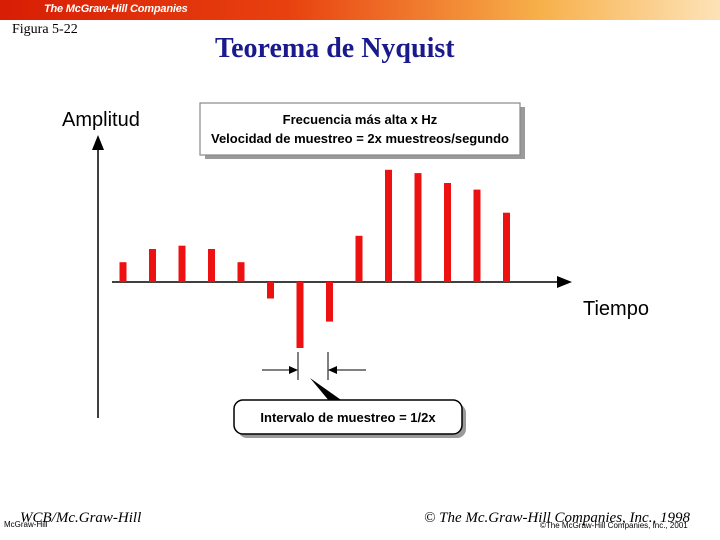 The image size is (720, 540). I want to click on mcgraw-hill-logo: The McGraw-Hill Companies, so click(116, 9).